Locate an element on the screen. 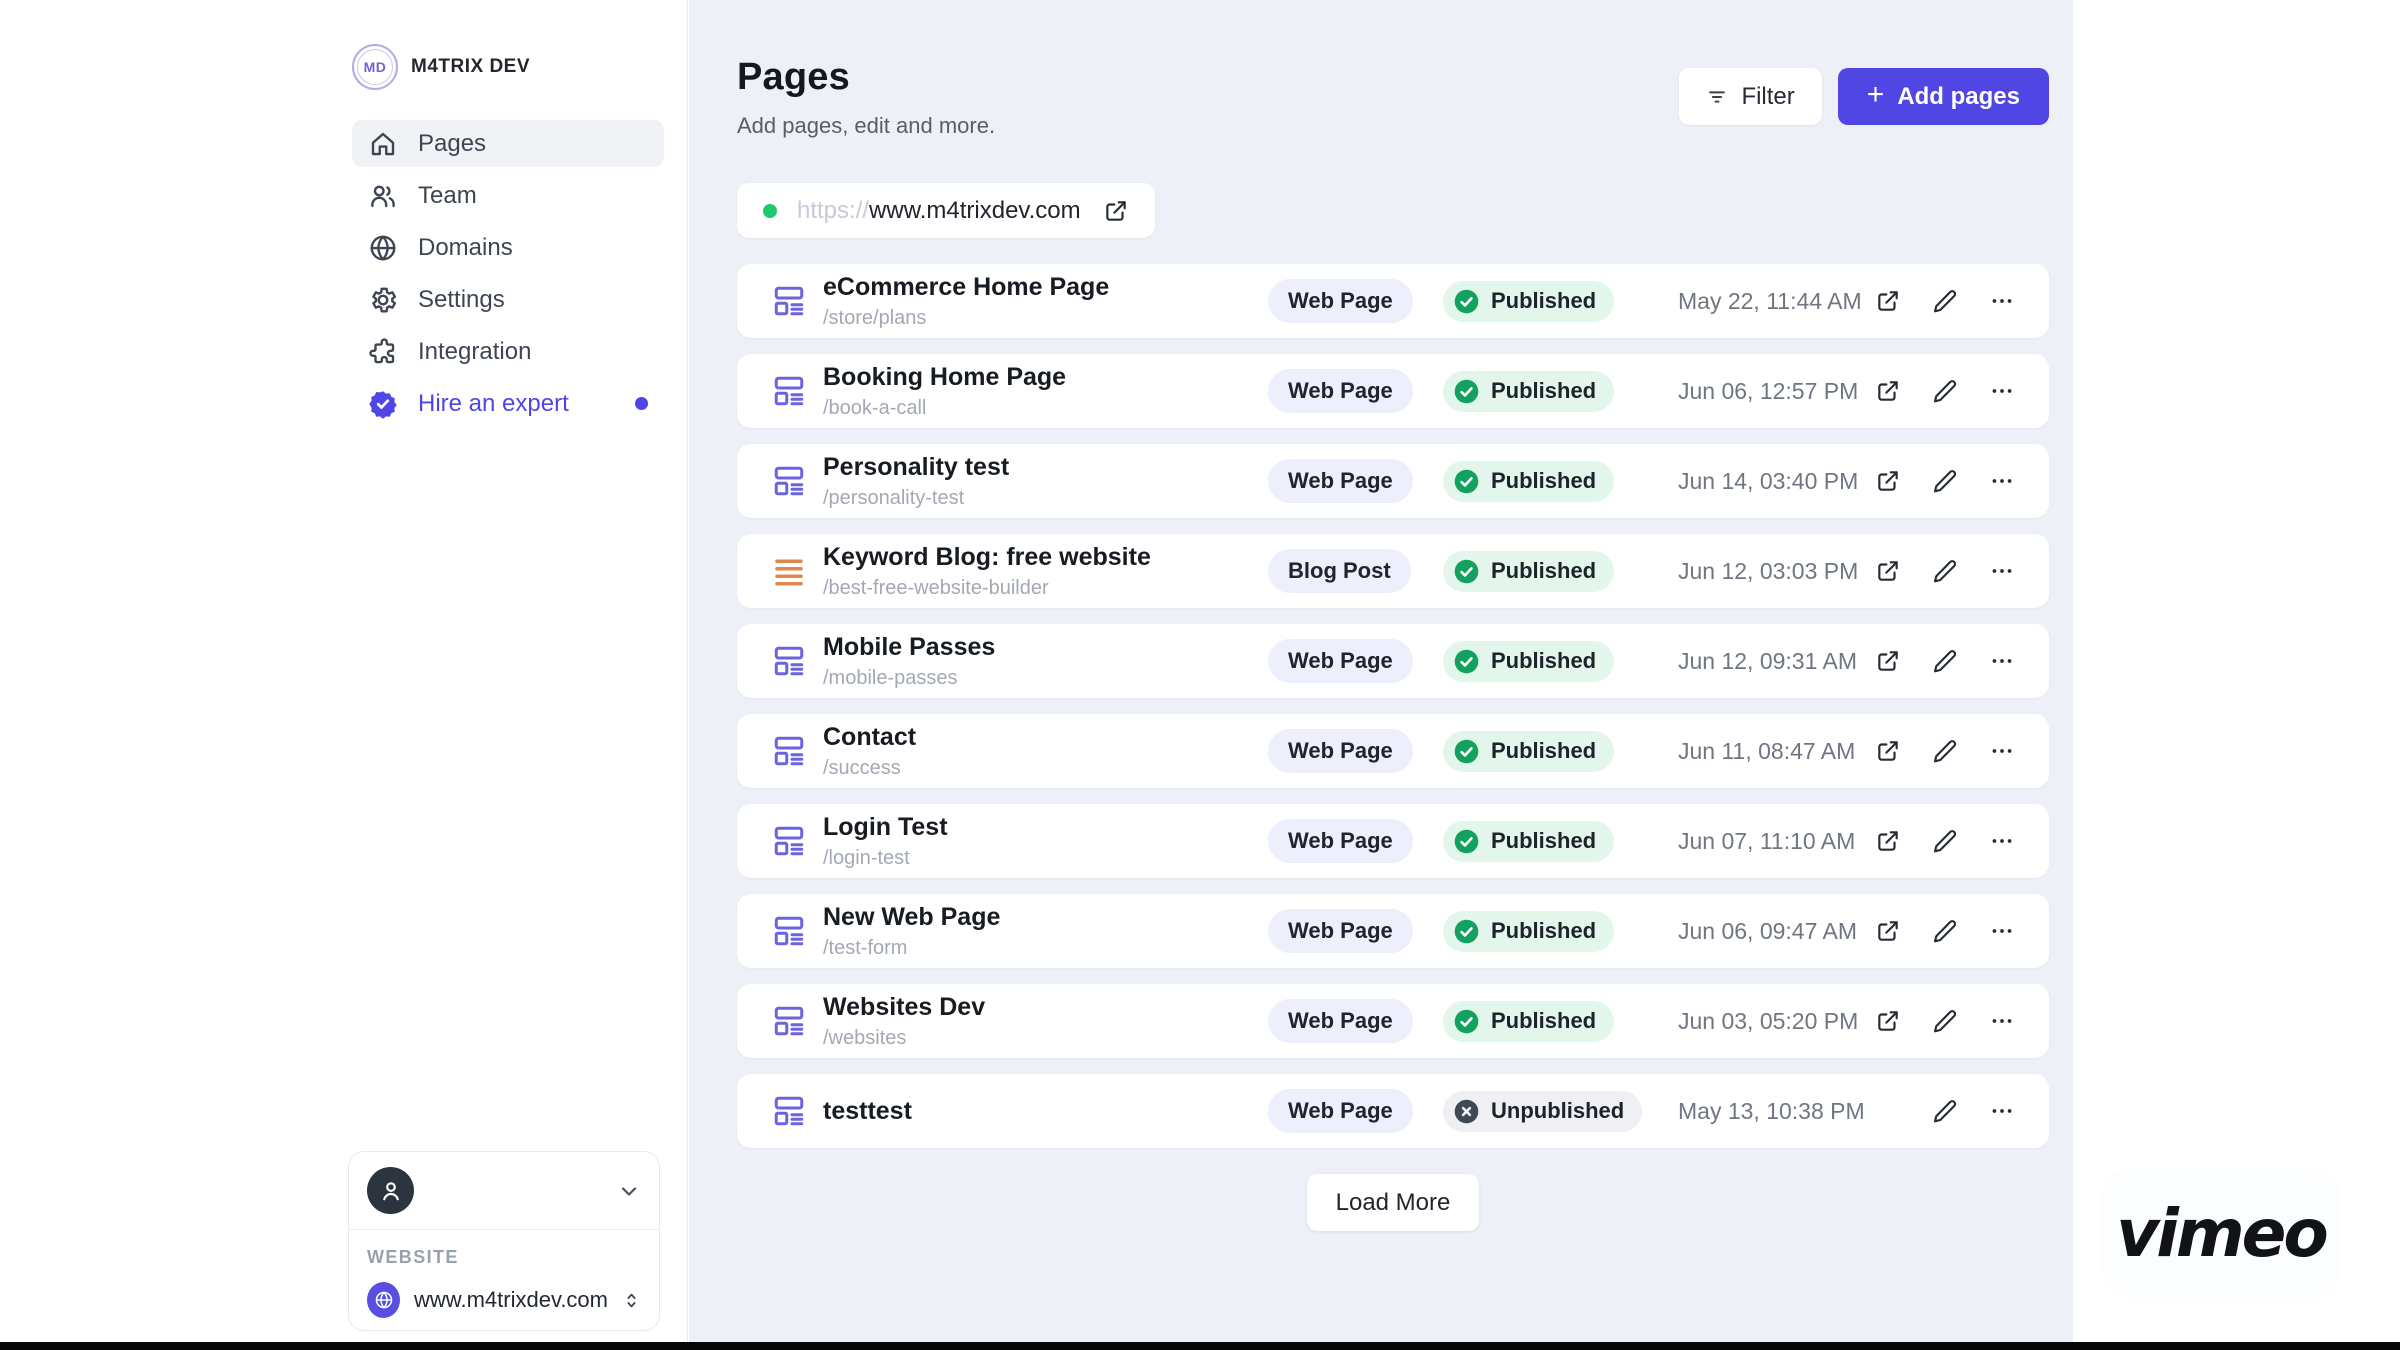 The height and width of the screenshot is (1350, 2400). page-timestamp: Jun 14, 03:40 PM is located at coordinates (1768, 480).